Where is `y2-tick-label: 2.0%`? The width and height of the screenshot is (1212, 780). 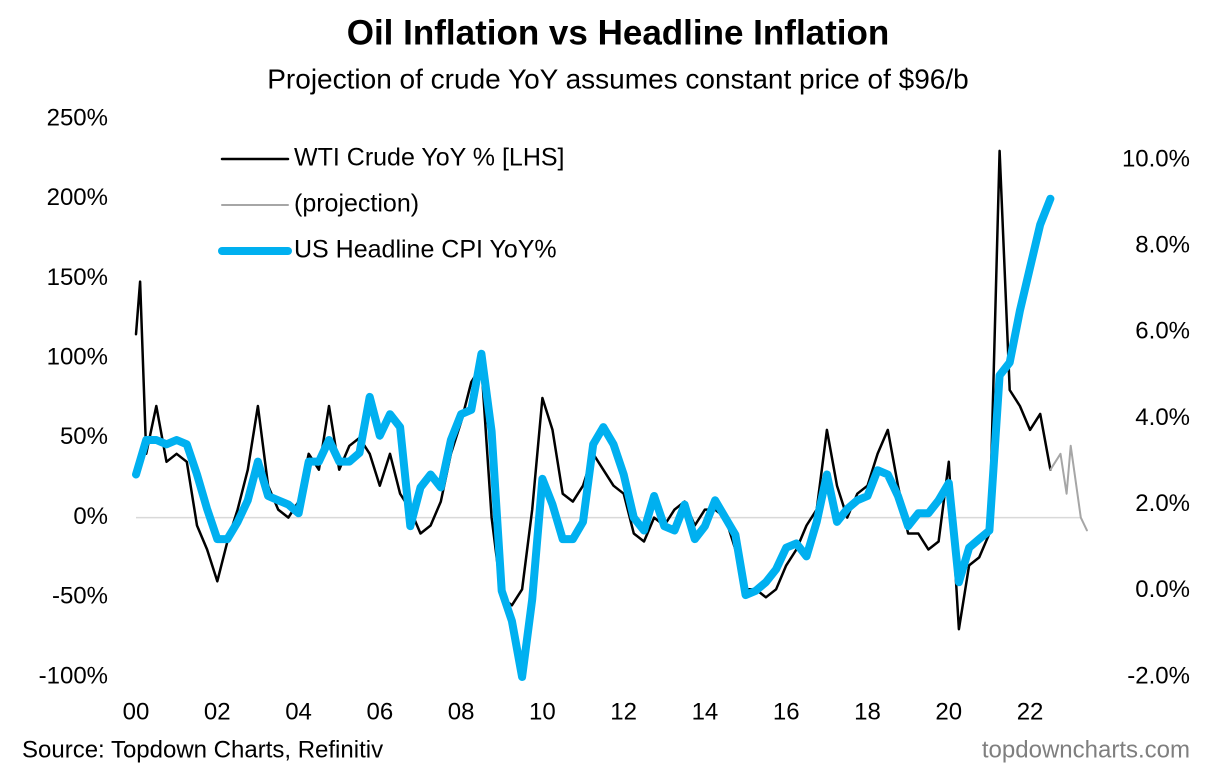
y2-tick-label: 2.0% is located at coordinates (1162, 503).